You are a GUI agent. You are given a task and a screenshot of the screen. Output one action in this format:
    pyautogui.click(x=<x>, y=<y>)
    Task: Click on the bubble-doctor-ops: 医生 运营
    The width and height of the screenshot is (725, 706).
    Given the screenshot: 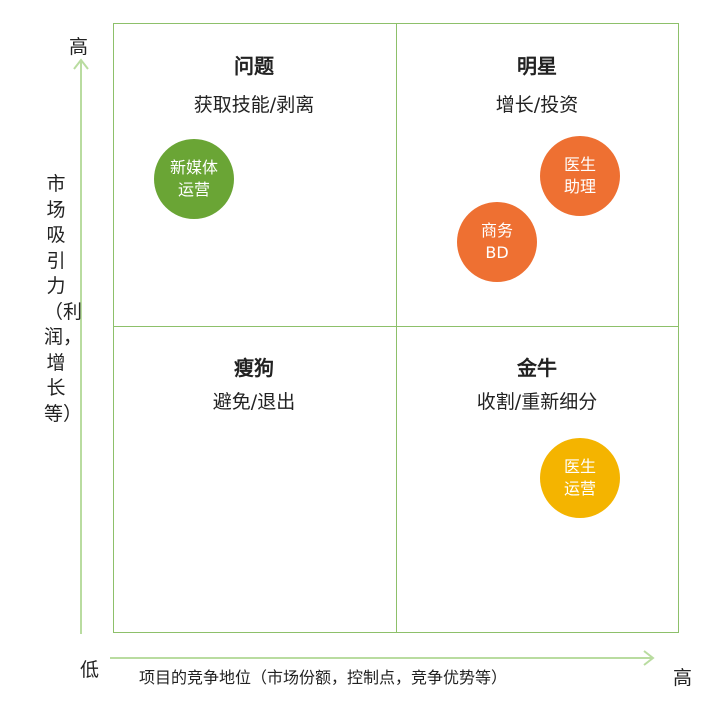 What is the action you would take?
    pyautogui.click(x=580, y=478)
    